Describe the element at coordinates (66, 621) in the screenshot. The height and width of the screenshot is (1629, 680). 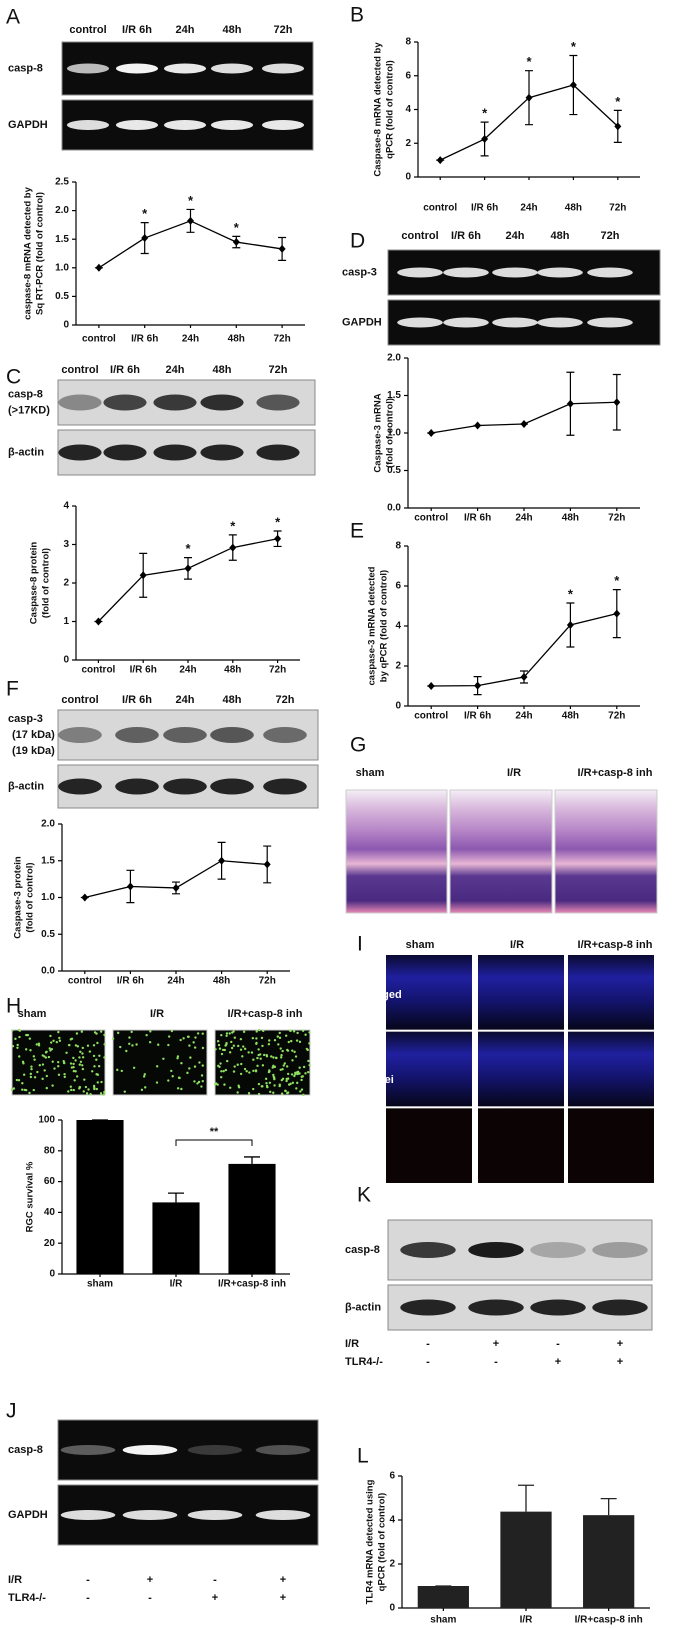
I see `y-tick-label: 1` at that location.